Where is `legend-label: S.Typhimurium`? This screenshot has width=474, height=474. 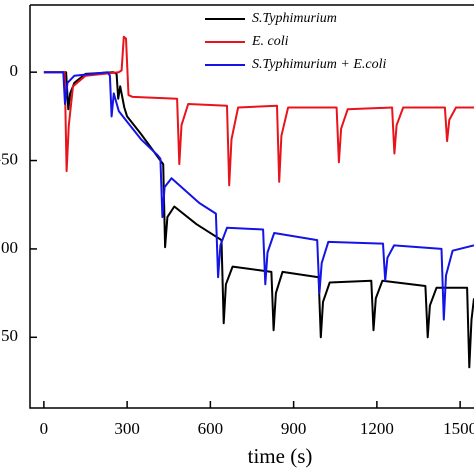 legend-label: S.Typhimurium is located at coordinates (294, 18).